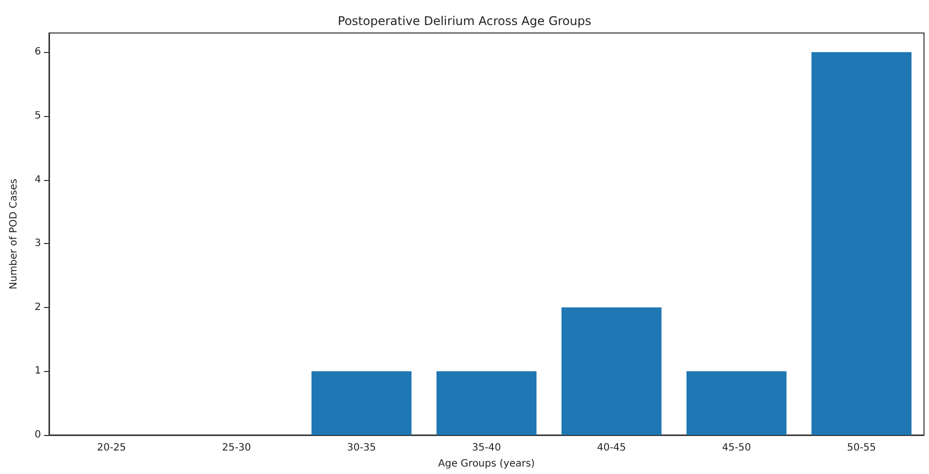 Image resolution: width=929 pixels, height=474 pixels. Describe the element at coordinates (37, 180) in the screenshot. I see `y-tick-label: 4` at that location.